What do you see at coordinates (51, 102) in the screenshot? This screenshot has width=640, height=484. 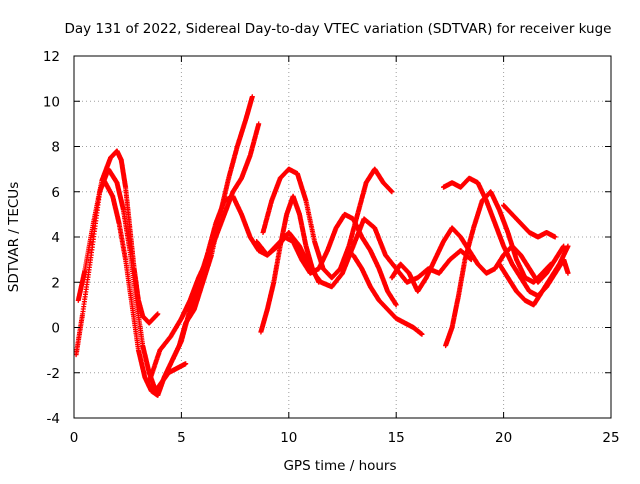 I see `y-tick-label: 10` at bounding box center [51, 102].